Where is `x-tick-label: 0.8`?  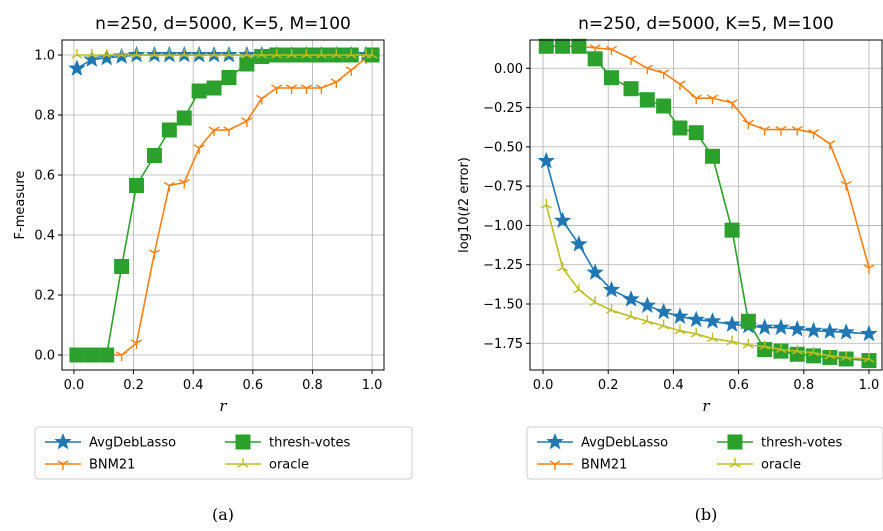
x-tick-label: 0.8 is located at coordinates (803, 385).